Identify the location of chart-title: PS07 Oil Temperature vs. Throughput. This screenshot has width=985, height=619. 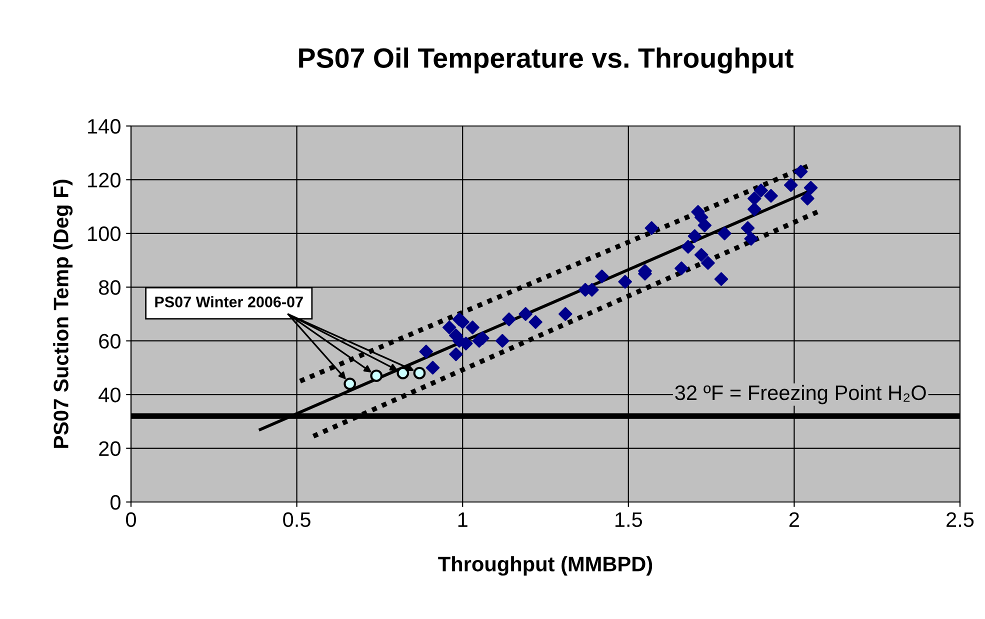
(546, 61).